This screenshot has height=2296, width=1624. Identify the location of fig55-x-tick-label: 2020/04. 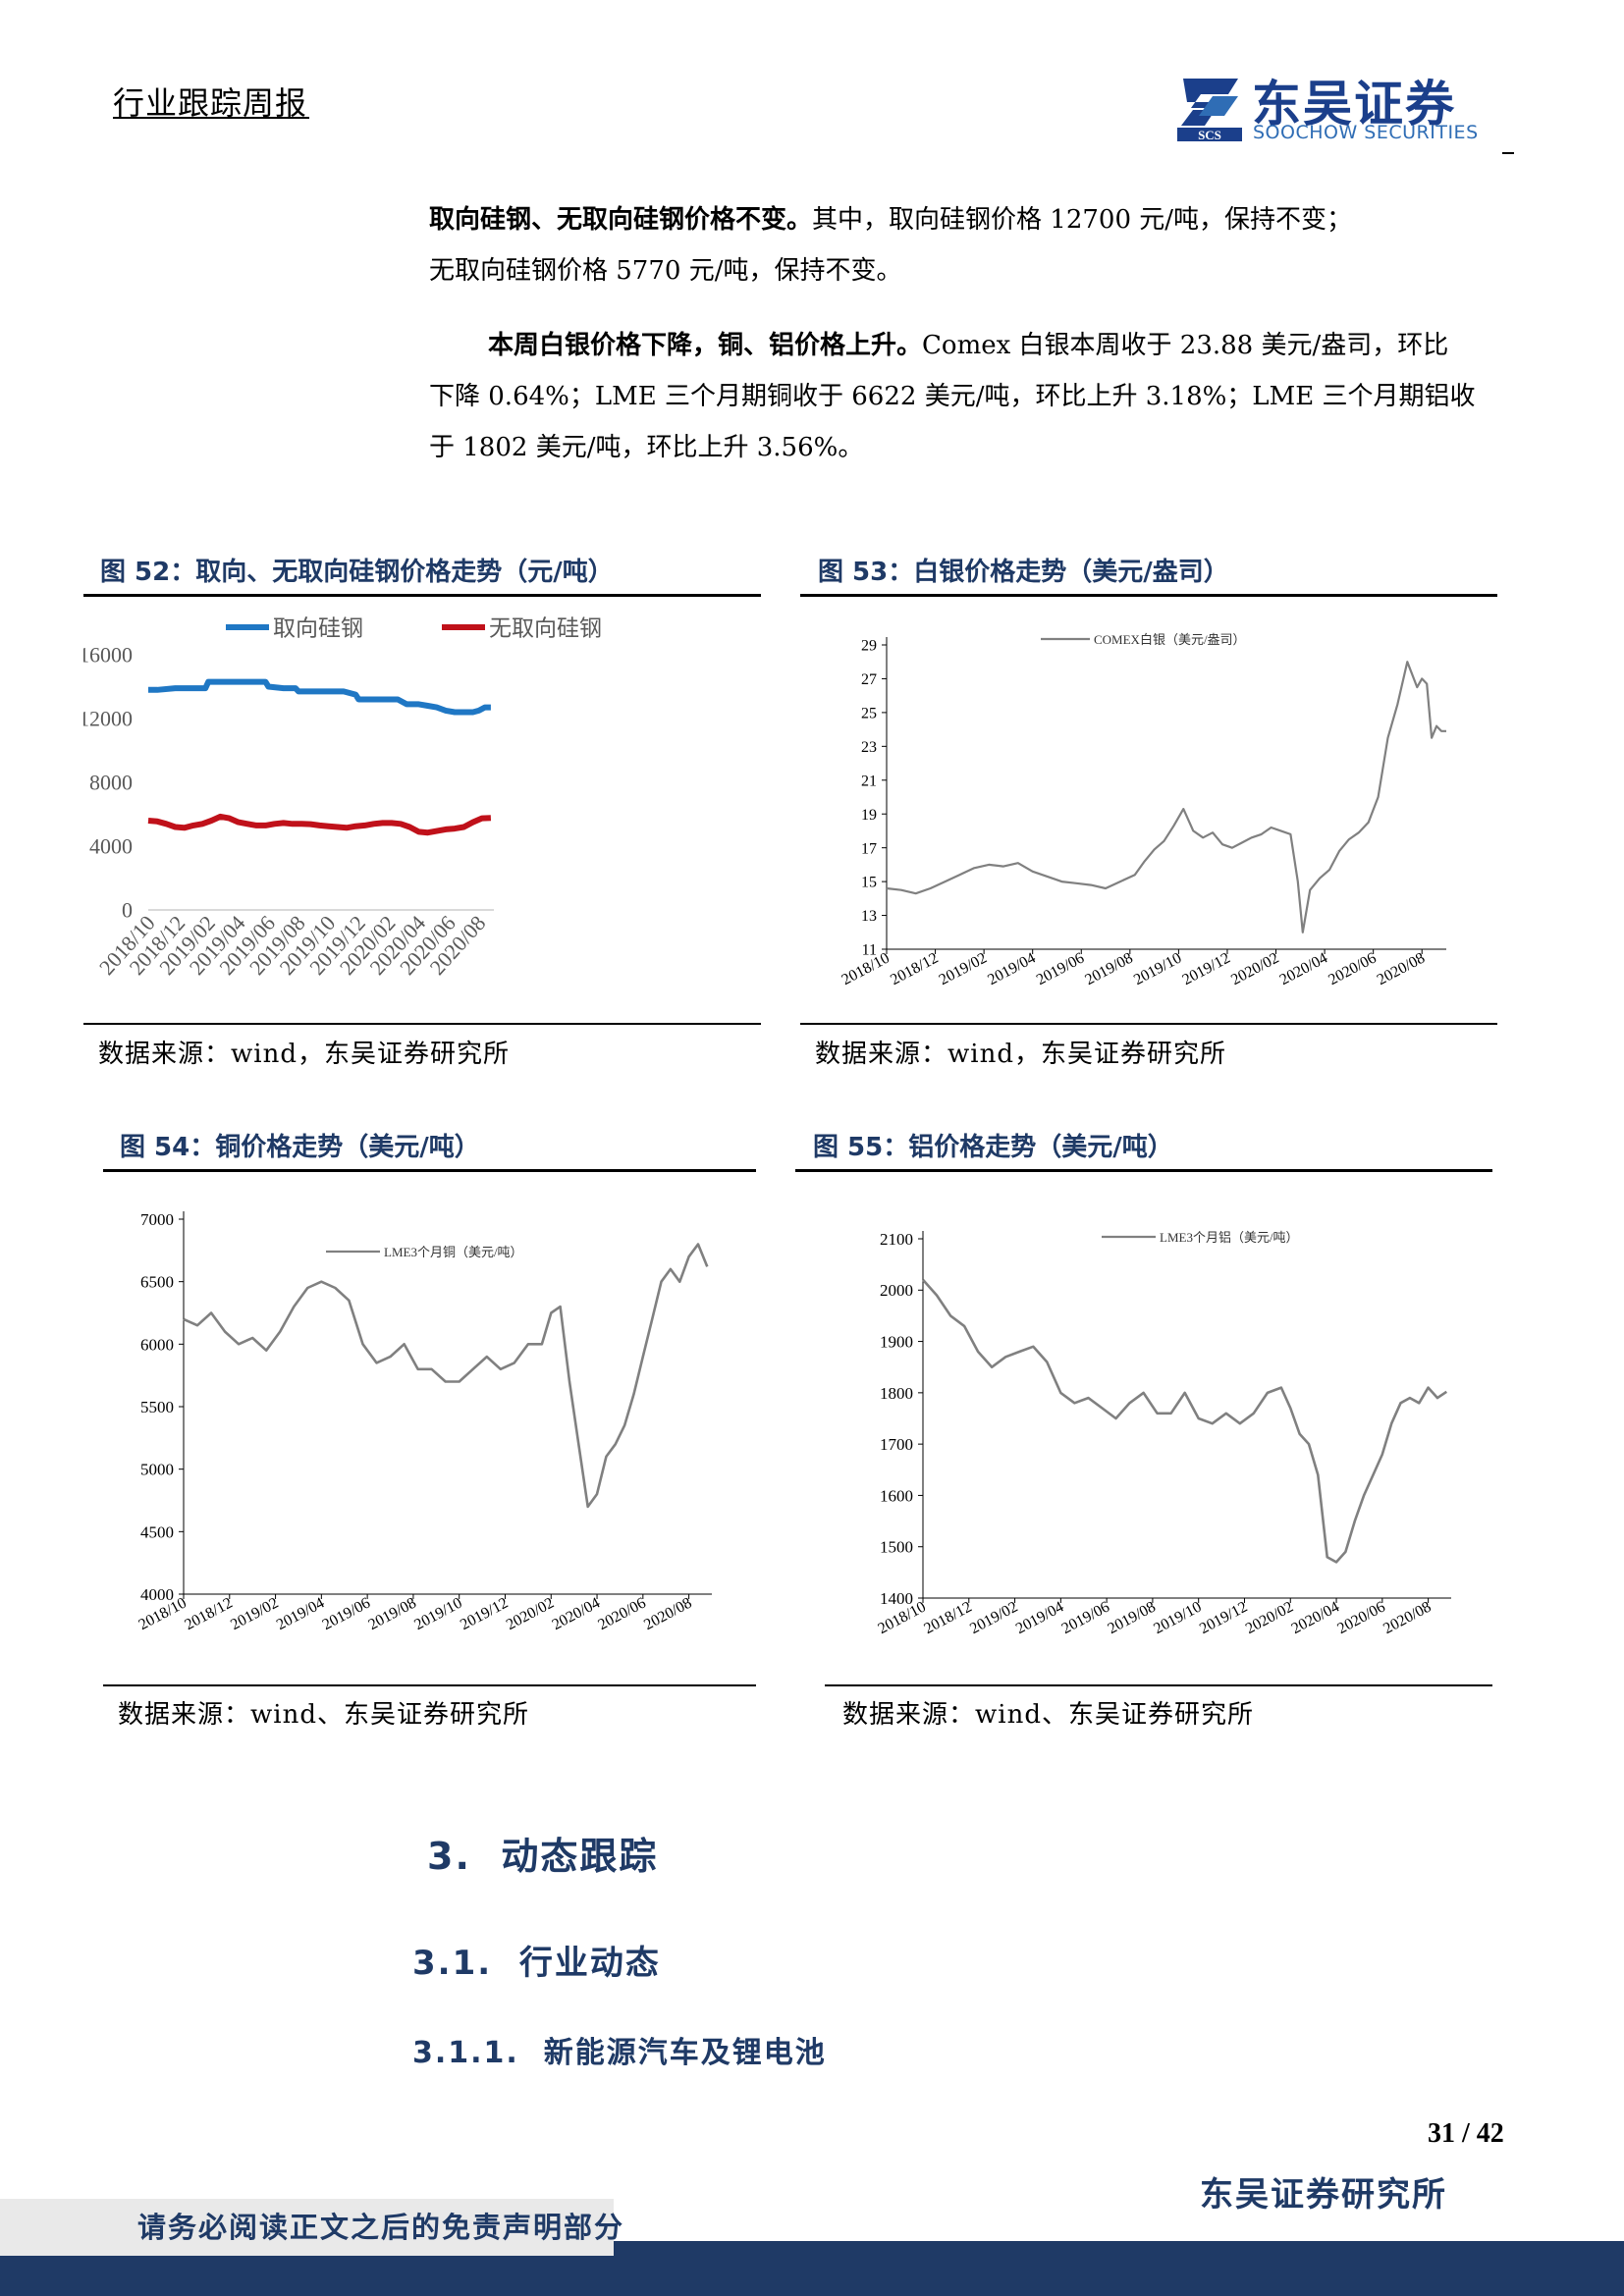
(1315, 1618).